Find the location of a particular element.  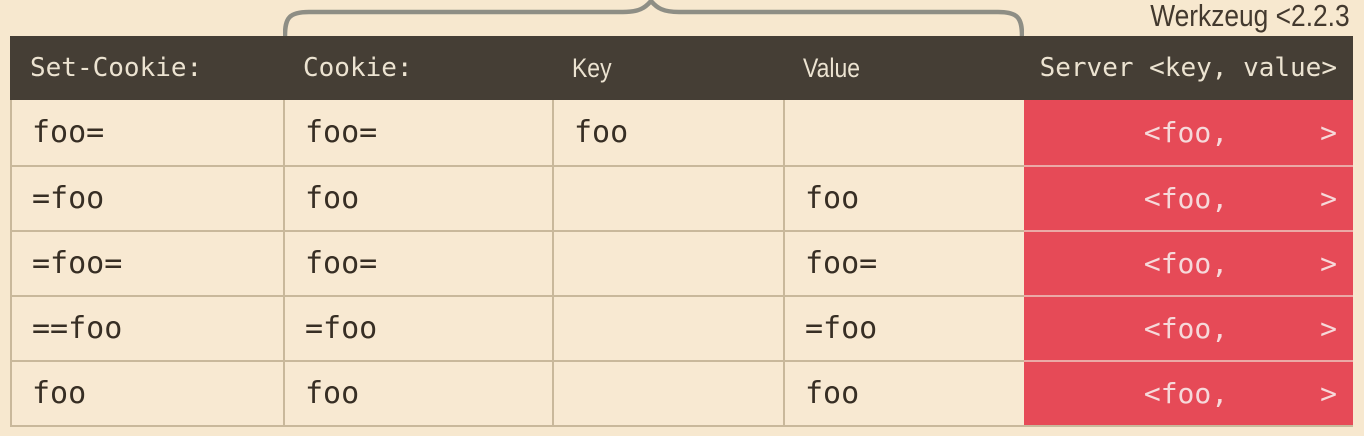

table-row: foo= foo= foo <foo, > is located at coordinates (682, 132).